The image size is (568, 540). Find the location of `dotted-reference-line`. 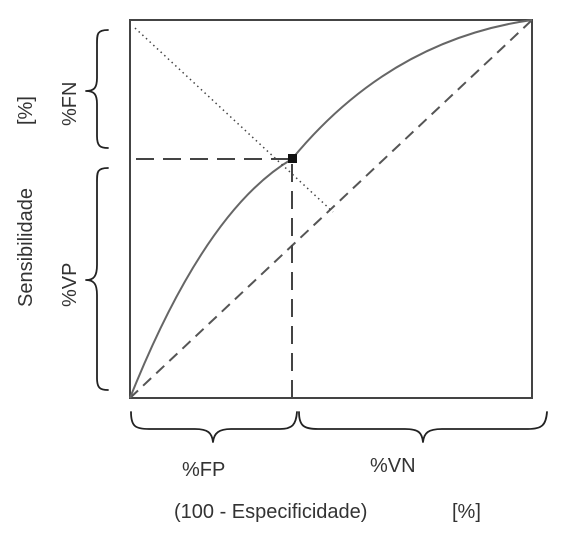

dotted-reference-line is located at coordinates (234, 120).